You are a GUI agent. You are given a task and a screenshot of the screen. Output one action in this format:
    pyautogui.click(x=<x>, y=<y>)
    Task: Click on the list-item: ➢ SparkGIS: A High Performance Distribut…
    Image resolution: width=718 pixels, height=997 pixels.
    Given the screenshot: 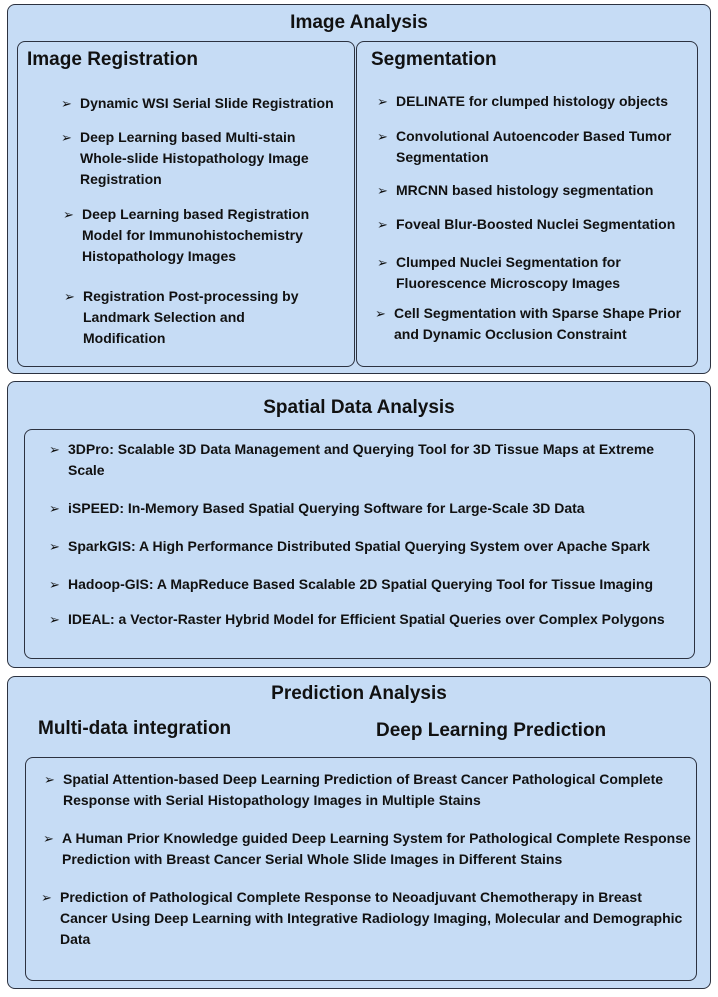 What is the action you would take?
    pyautogui.click(x=371, y=546)
    